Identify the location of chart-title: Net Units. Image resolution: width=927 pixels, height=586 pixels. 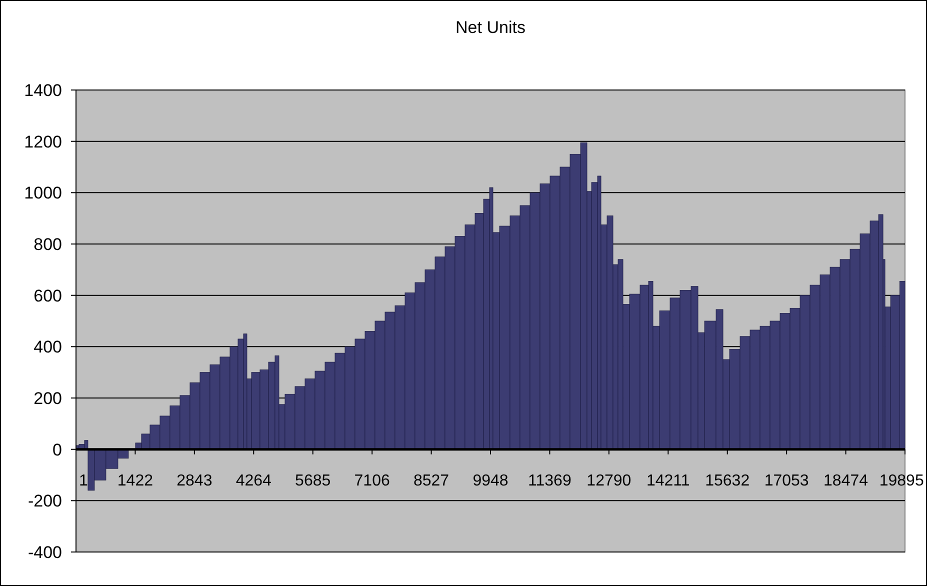
(491, 27).